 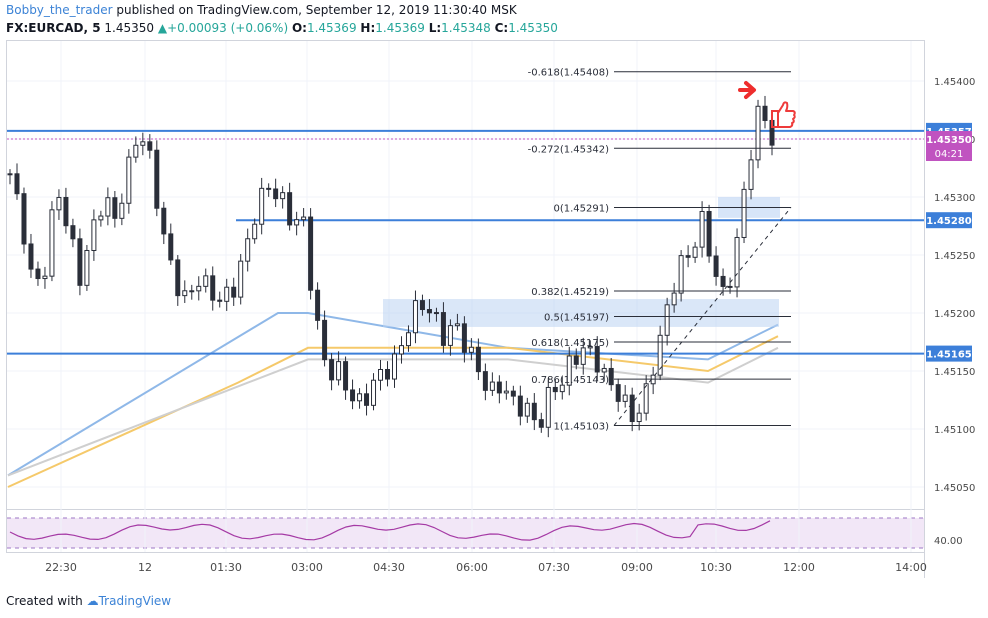 What do you see at coordinates (954, 82) in the screenshot?
I see `price-tick-label: 1.45400` at bounding box center [954, 82].